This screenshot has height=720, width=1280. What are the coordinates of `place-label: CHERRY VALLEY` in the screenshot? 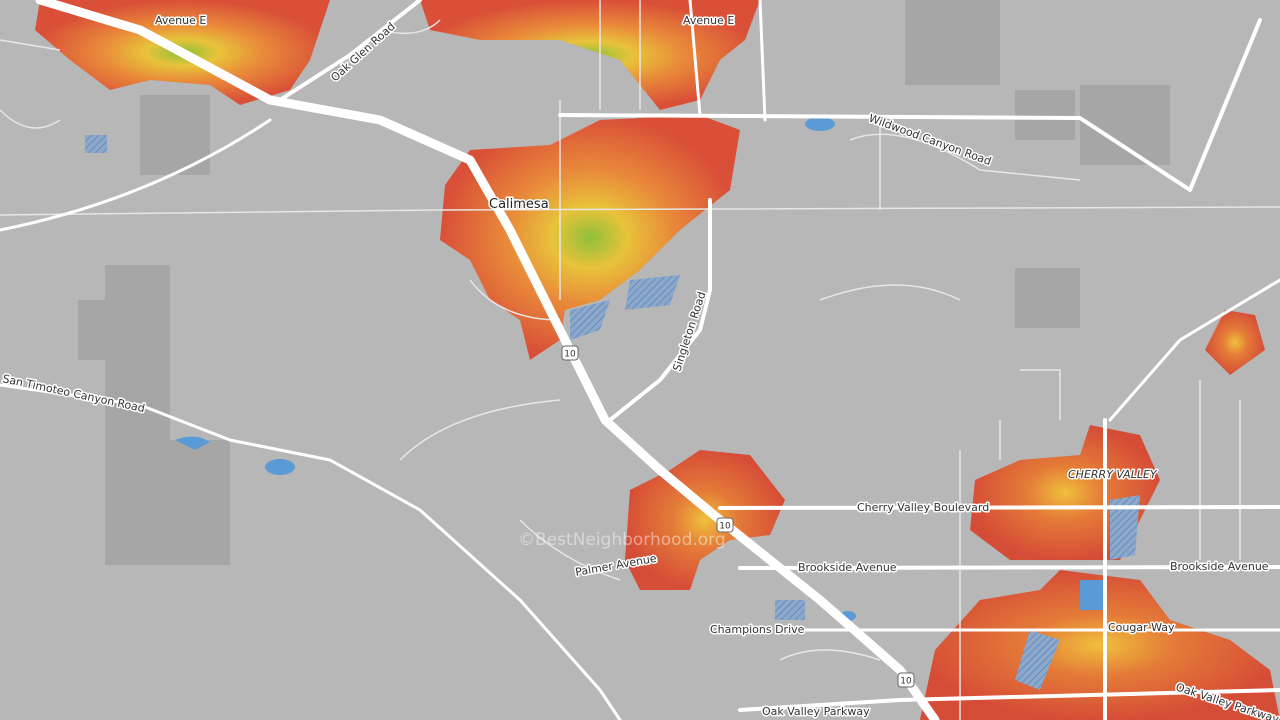 It's located at (1113, 474).